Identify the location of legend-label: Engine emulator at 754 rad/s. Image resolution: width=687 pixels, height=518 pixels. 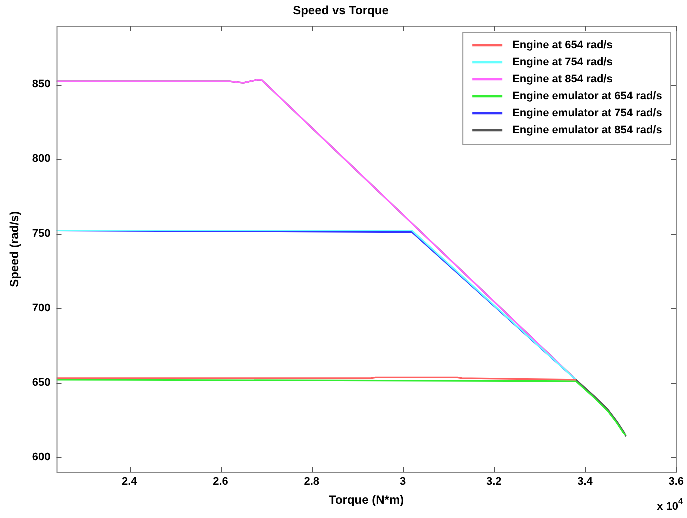
(587, 113).